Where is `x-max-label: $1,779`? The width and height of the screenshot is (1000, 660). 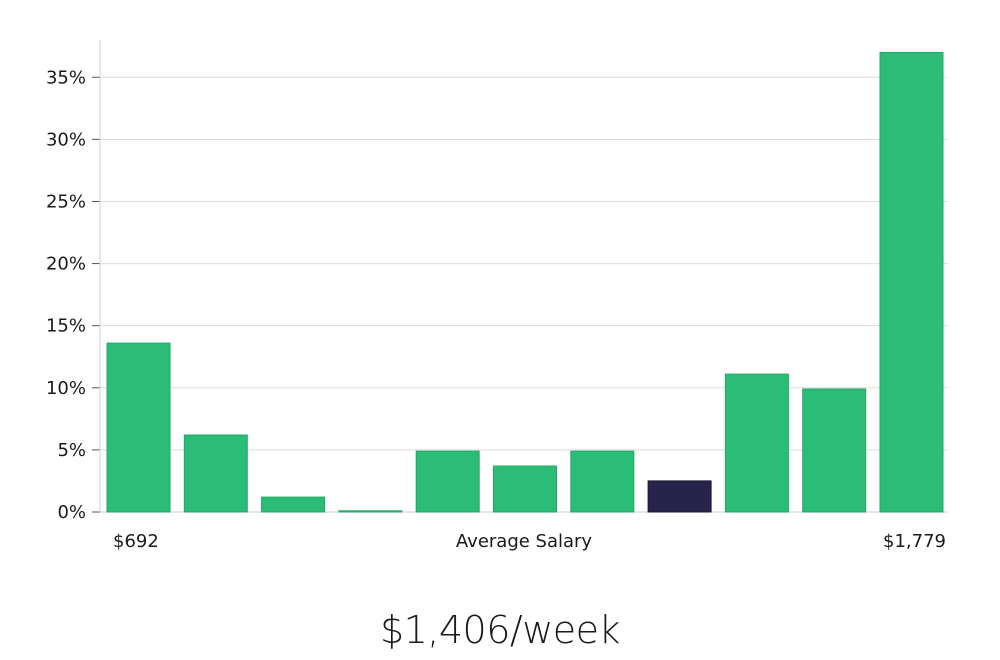 x-max-label: $1,779 is located at coordinates (914, 541).